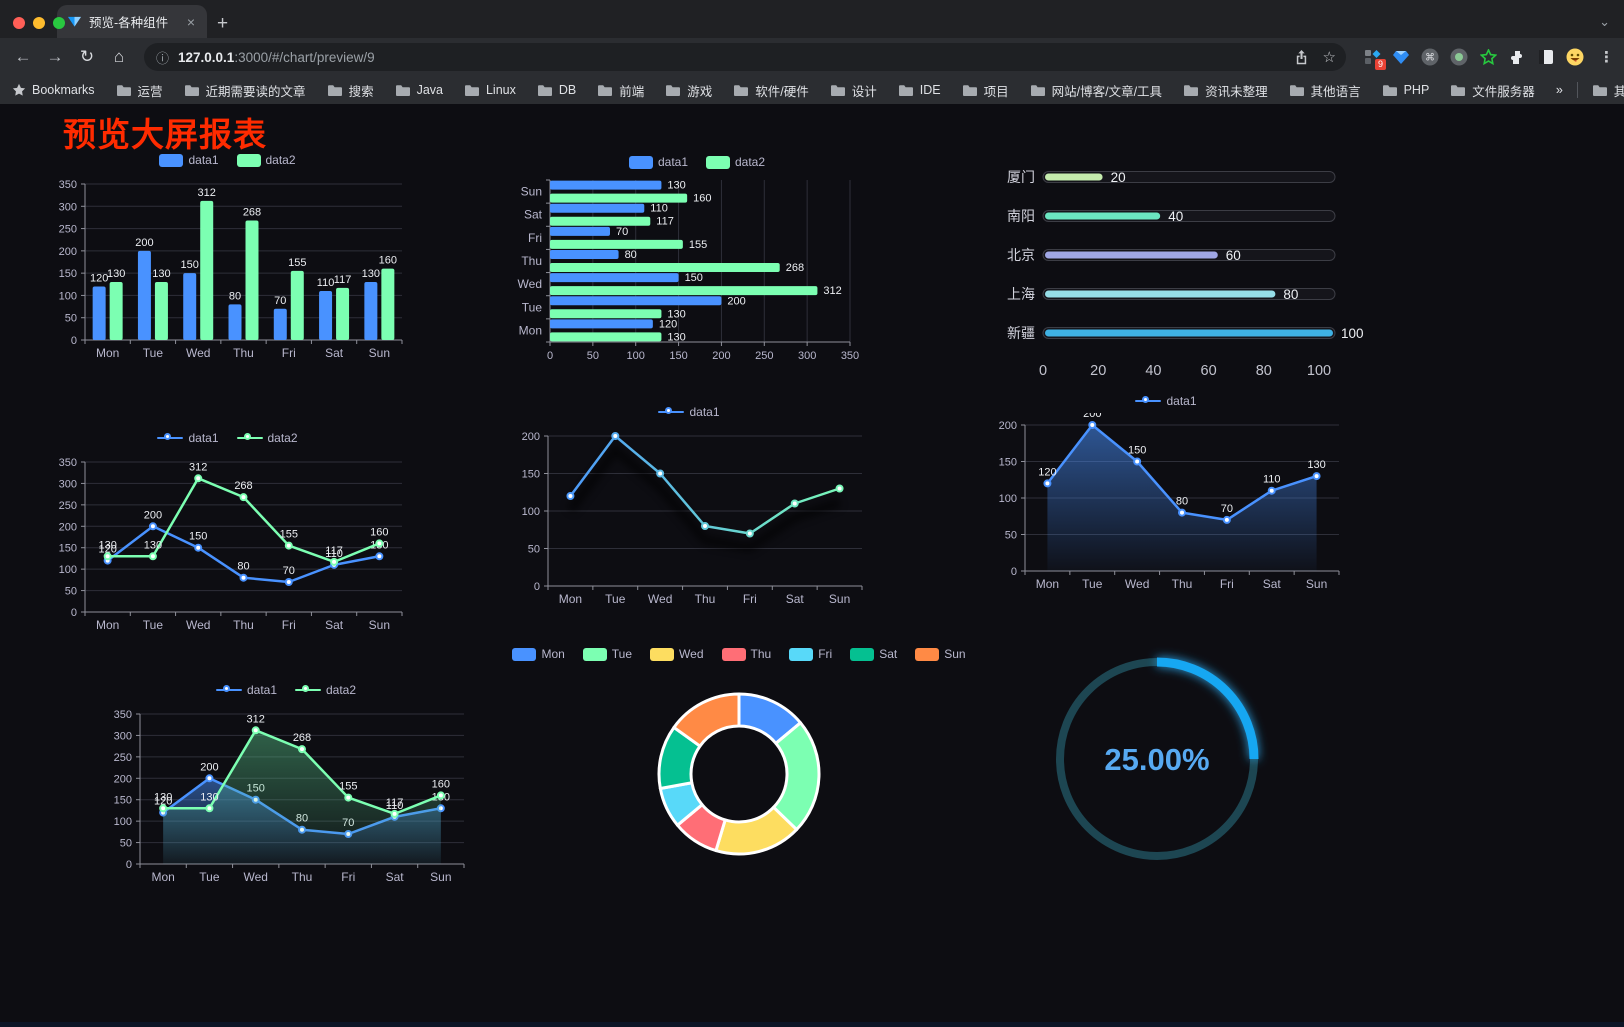 This screenshot has height=1027, width=1624. I want to click on bookmark-item: 运营, so click(139, 90).